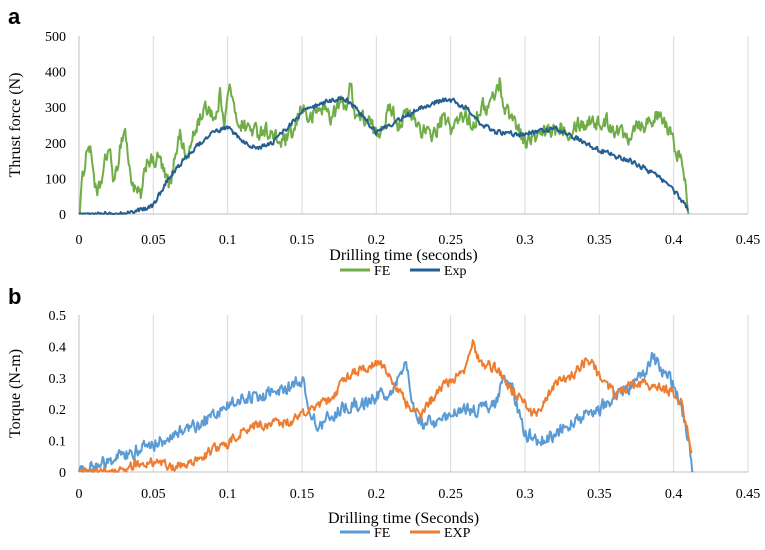  What do you see at coordinates (14, 16) in the screenshot?
I see `panel-label: a` at bounding box center [14, 16].